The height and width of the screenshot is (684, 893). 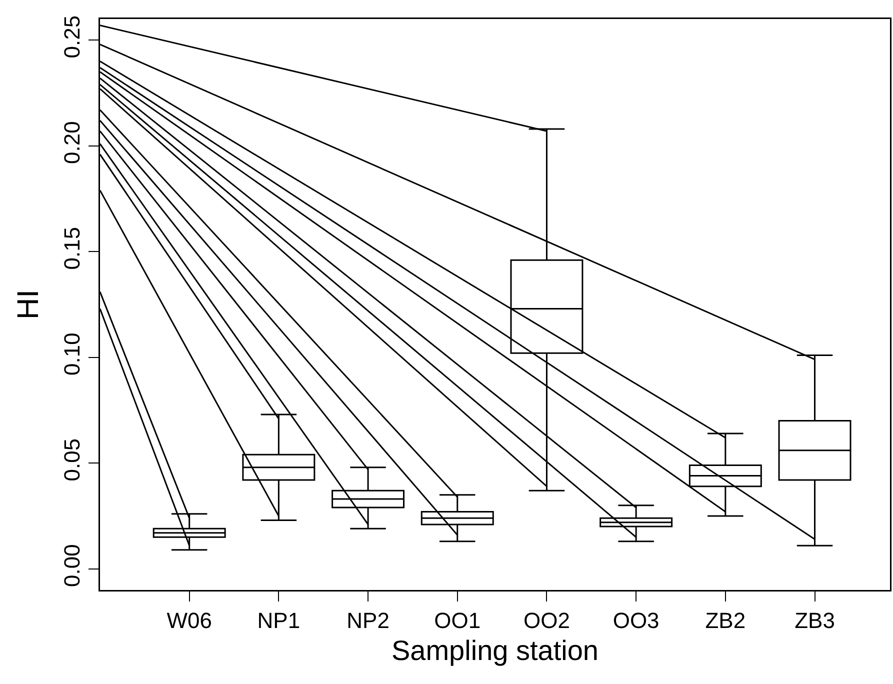 What do you see at coordinates (814, 620) in the screenshot?
I see `x-tick-label: ZB3` at bounding box center [814, 620].